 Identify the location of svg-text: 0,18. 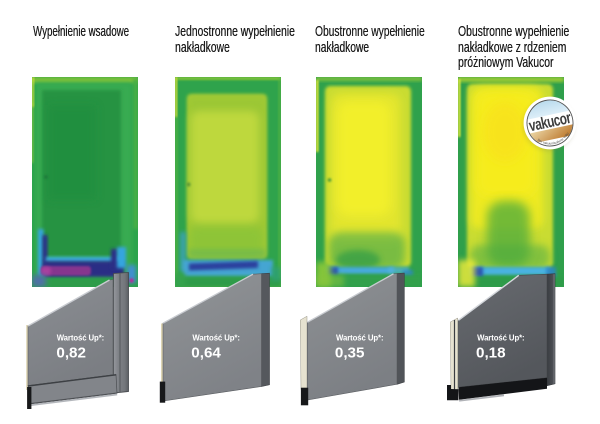
(491, 353).